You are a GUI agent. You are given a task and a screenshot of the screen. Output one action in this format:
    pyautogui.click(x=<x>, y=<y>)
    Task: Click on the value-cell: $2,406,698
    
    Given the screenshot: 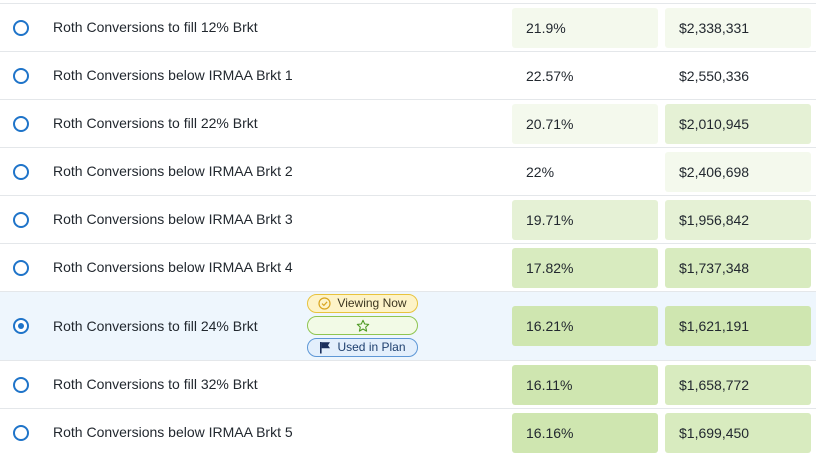 What is the action you would take?
    pyautogui.click(x=738, y=172)
    